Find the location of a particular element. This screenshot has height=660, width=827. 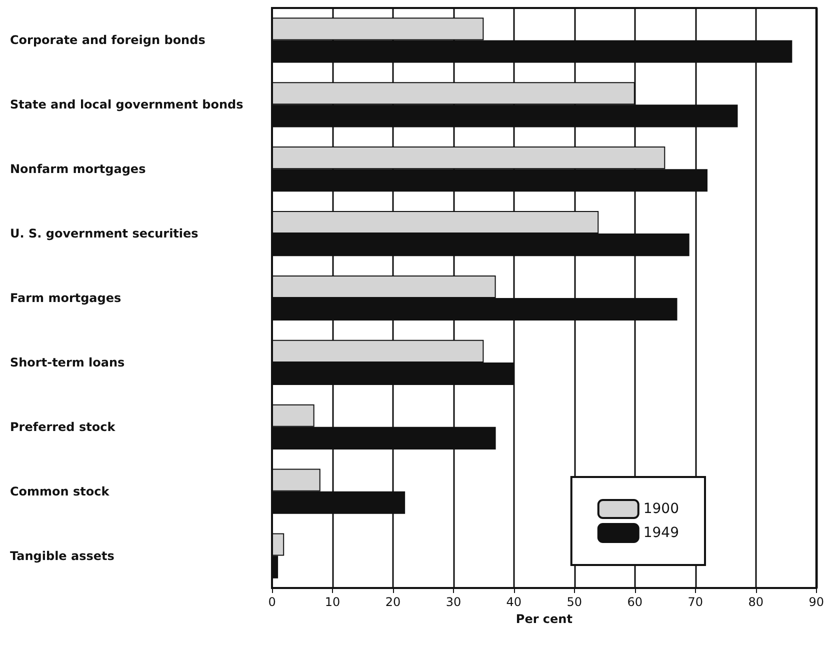

y-tick-label: Common stock is located at coordinates (60, 491).